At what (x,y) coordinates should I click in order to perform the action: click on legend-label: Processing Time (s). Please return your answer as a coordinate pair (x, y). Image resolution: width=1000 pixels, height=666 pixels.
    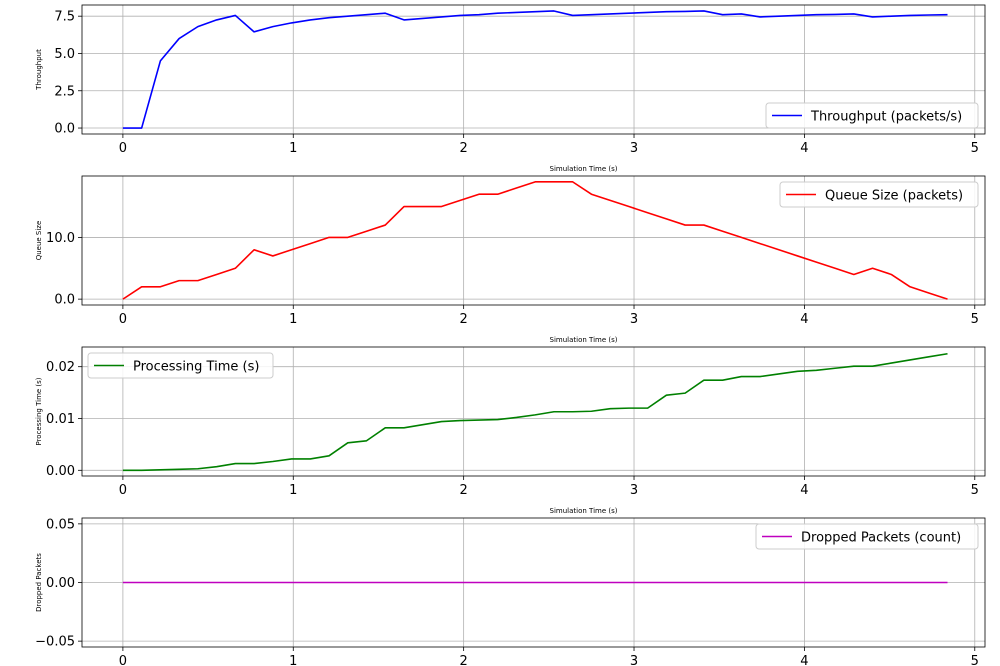
    Looking at the image, I should click on (196, 367).